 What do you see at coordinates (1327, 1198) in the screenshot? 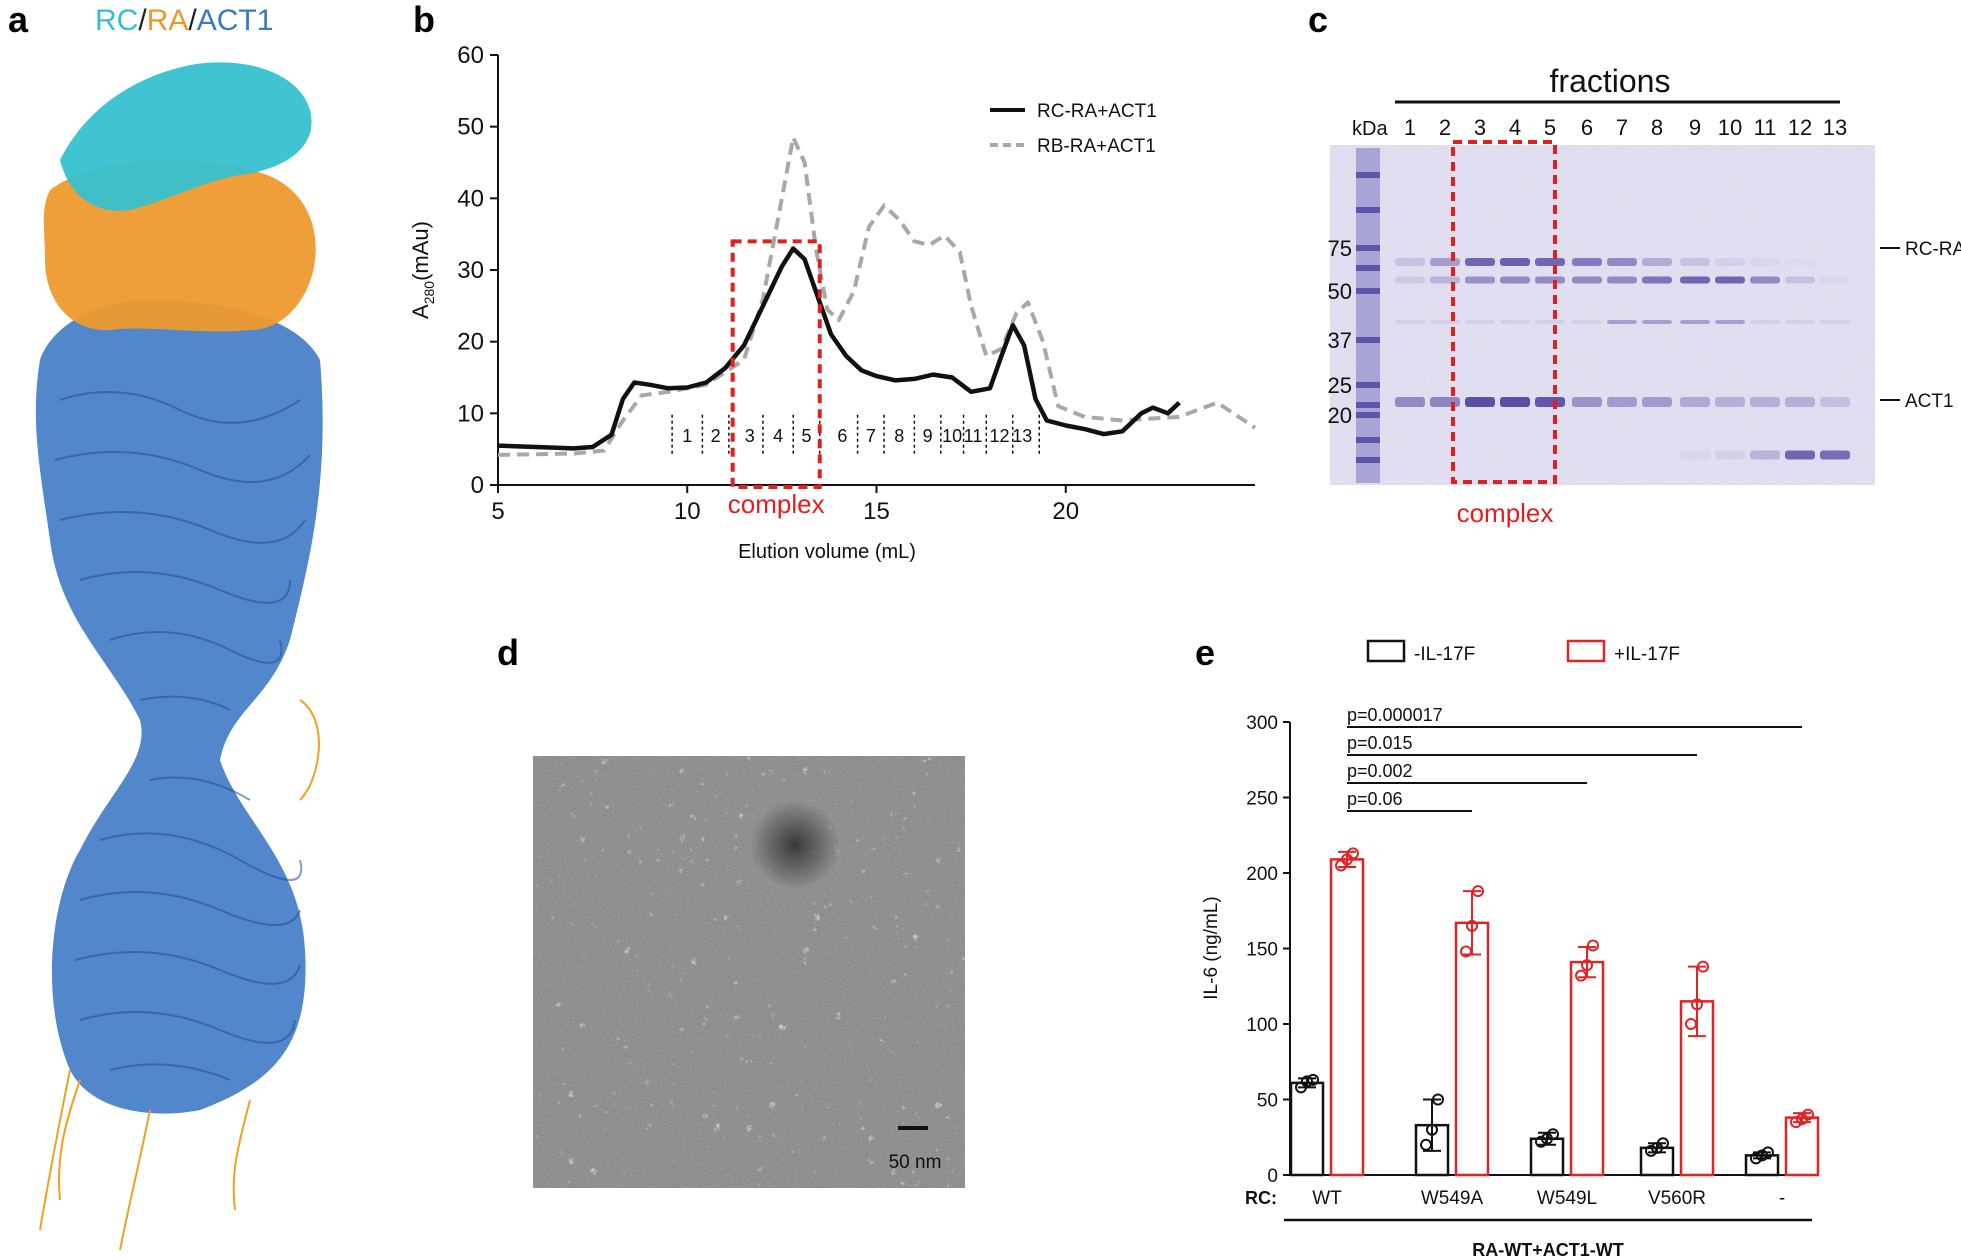
I see `e-category-label: WT` at bounding box center [1327, 1198].